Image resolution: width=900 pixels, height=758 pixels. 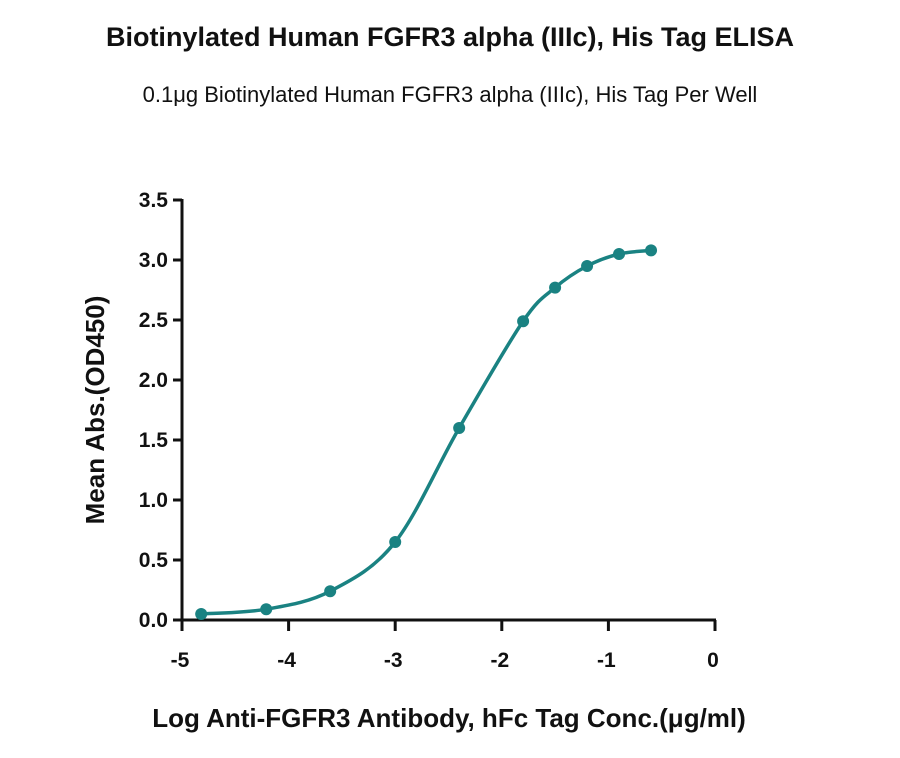 What do you see at coordinates (153, 500) in the screenshot?
I see `y-tick-label: 1.0` at bounding box center [153, 500].